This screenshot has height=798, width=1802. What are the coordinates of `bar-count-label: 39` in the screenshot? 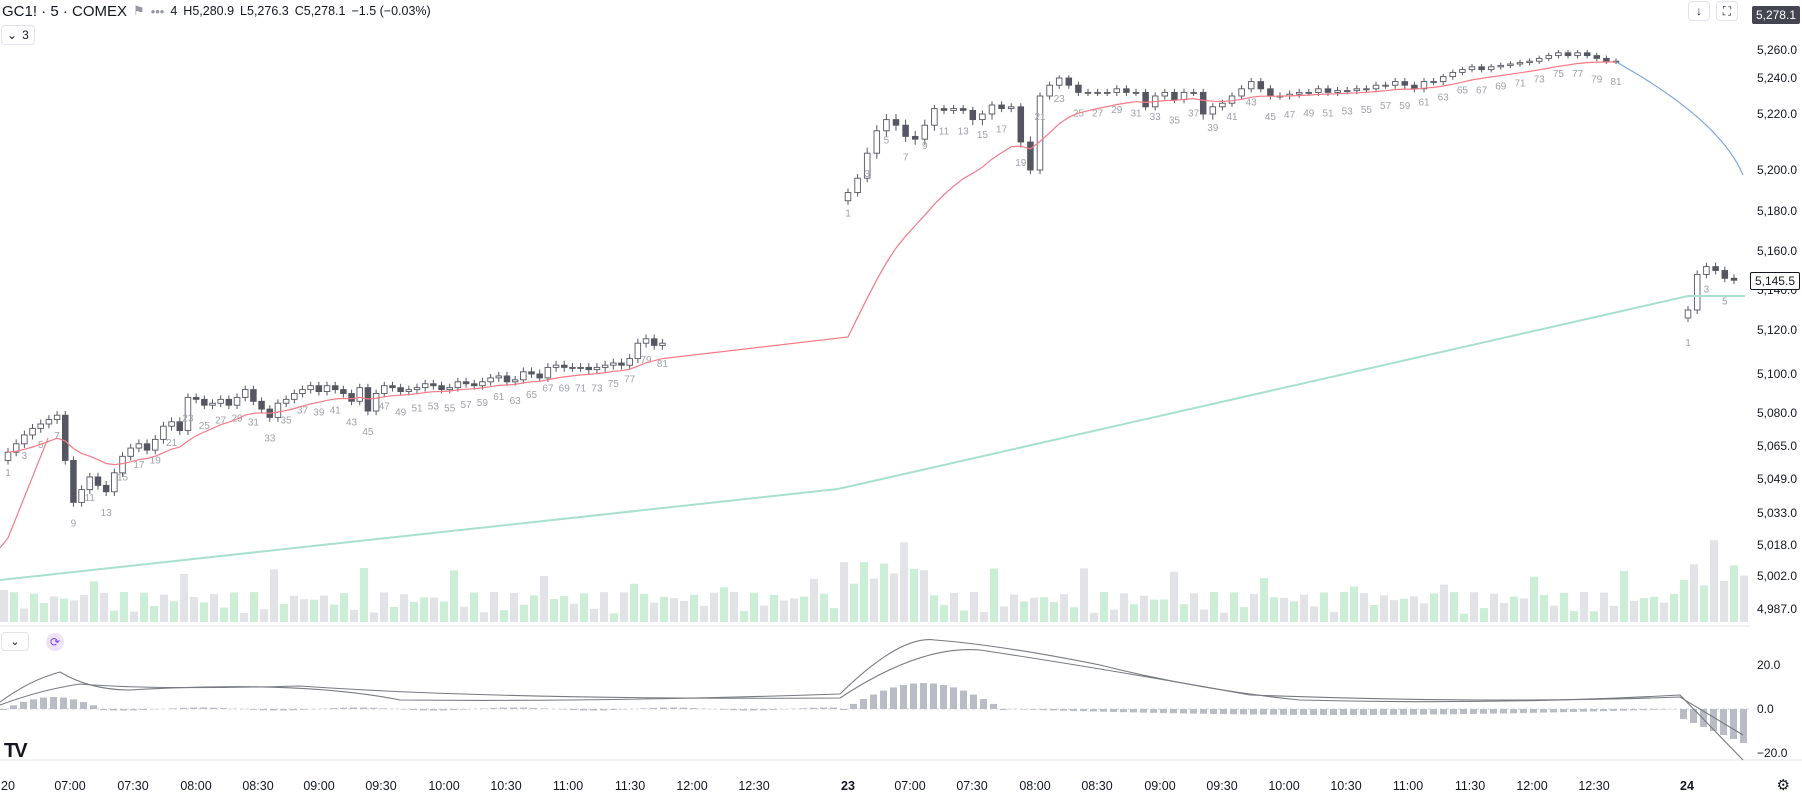 It's located at (319, 413).